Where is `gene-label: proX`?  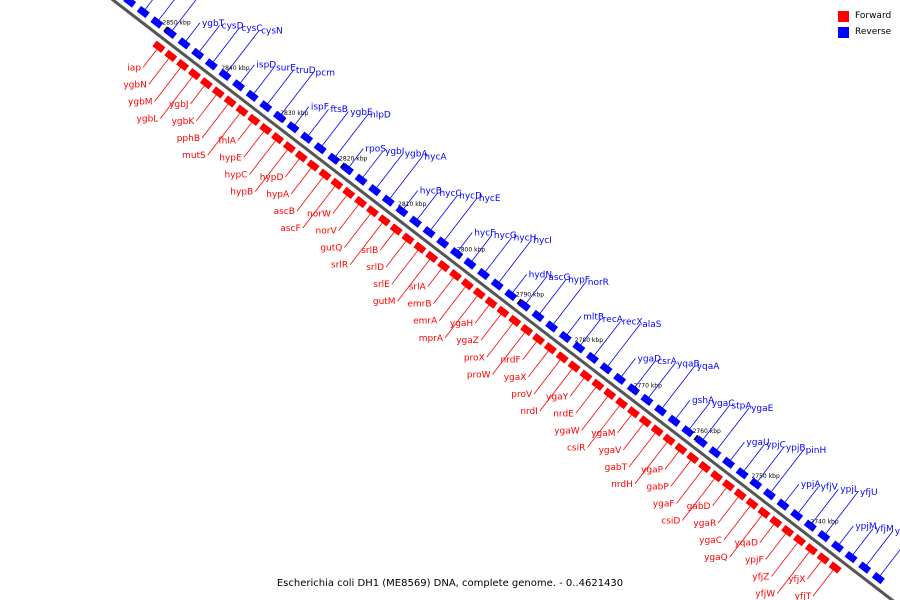
gene-label: proX is located at coordinates (474, 358).